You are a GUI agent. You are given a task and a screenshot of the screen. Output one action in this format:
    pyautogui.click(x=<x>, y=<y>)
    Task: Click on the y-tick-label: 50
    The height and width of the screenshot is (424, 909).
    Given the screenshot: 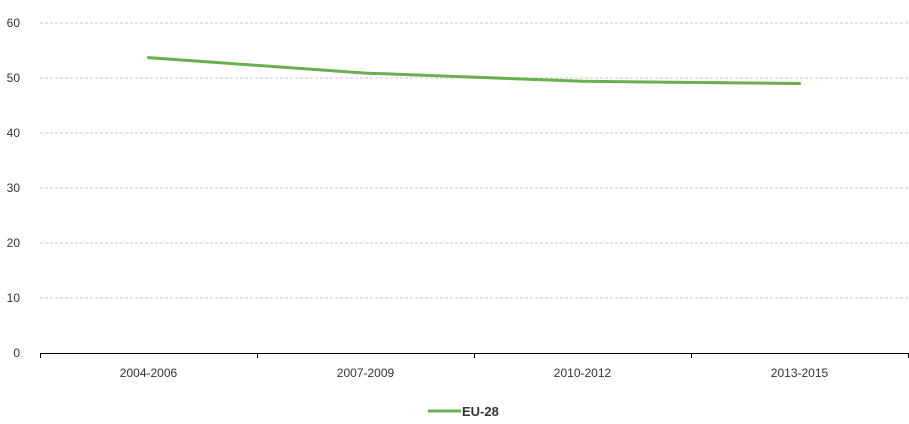 What is the action you would take?
    pyautogui.click(x=14, y=78)
    